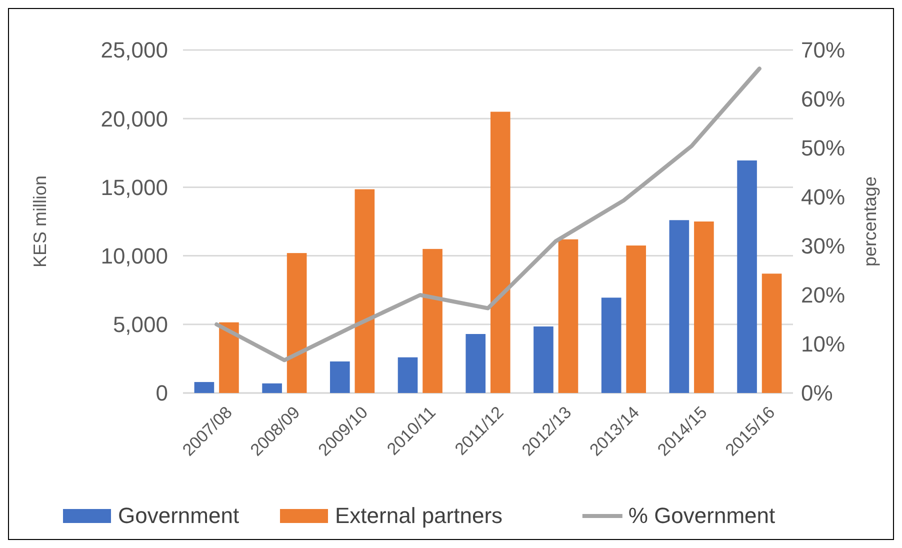 Image resolution: width=902 pixels, height=548 pixels. Describe the element at coordinates (823, 50) in the screenshot. I see `y2-tick-label: 70%` at that location.